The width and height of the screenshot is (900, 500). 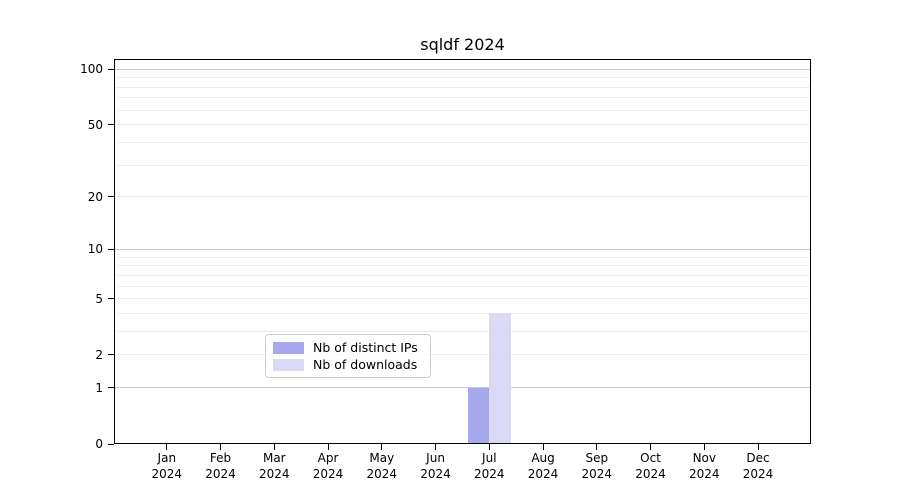 What do you see at coordinates (167, 466) in the screenshot?
I see `x-tick-label: Jan 2024` at bounding box center [167, 466].